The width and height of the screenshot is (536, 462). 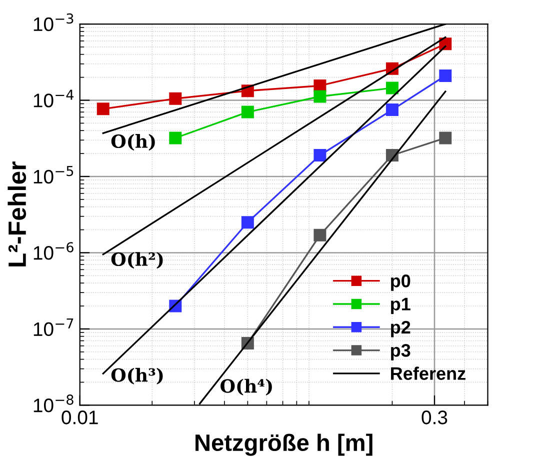 I want to click on annotation: O(h³), so click(x=137, y=376).